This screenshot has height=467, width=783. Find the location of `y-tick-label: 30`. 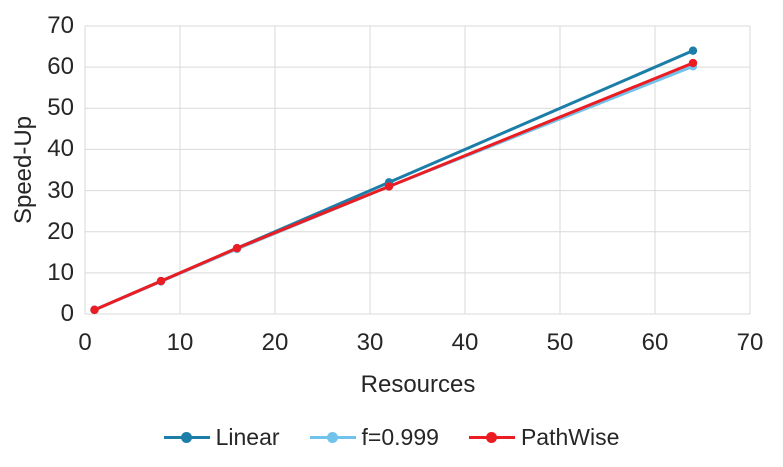

y-tick-label: 30 is located at coordinates (60, 190).